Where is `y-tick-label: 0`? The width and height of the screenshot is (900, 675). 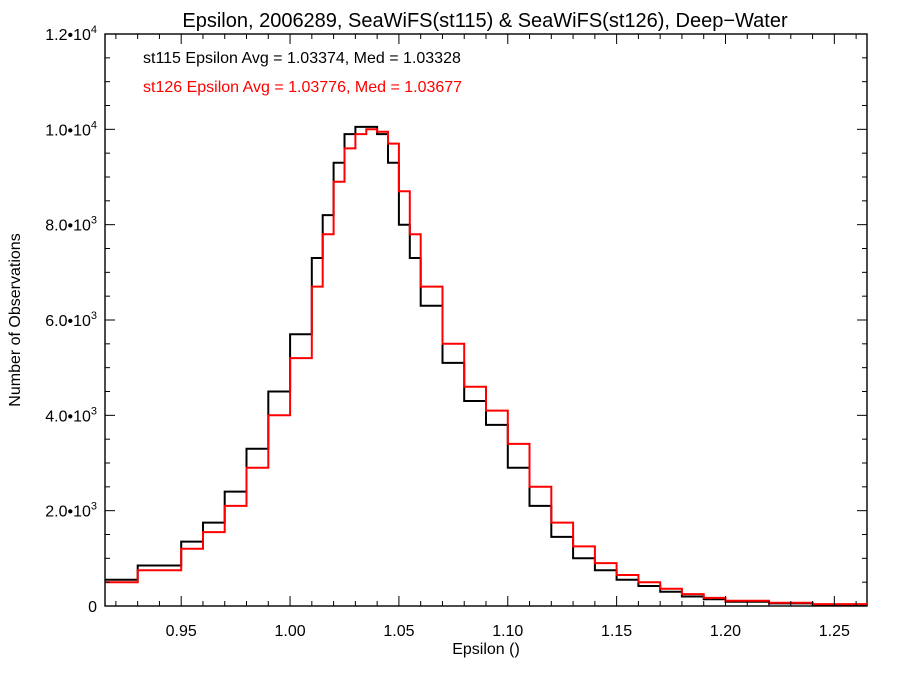 y-tick-label: 0 is located at coordinates (92, 607).